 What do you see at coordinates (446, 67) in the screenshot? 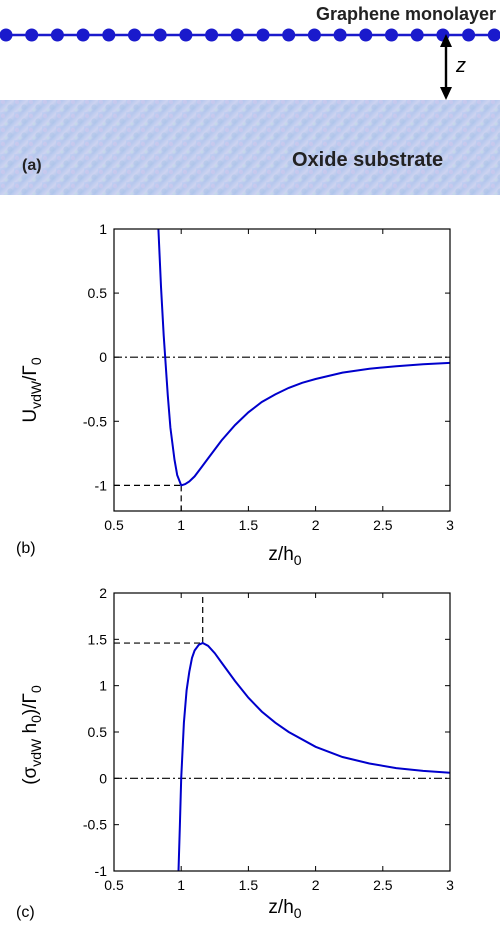
I see `distance-arrow` at bounding box center [446, 67].